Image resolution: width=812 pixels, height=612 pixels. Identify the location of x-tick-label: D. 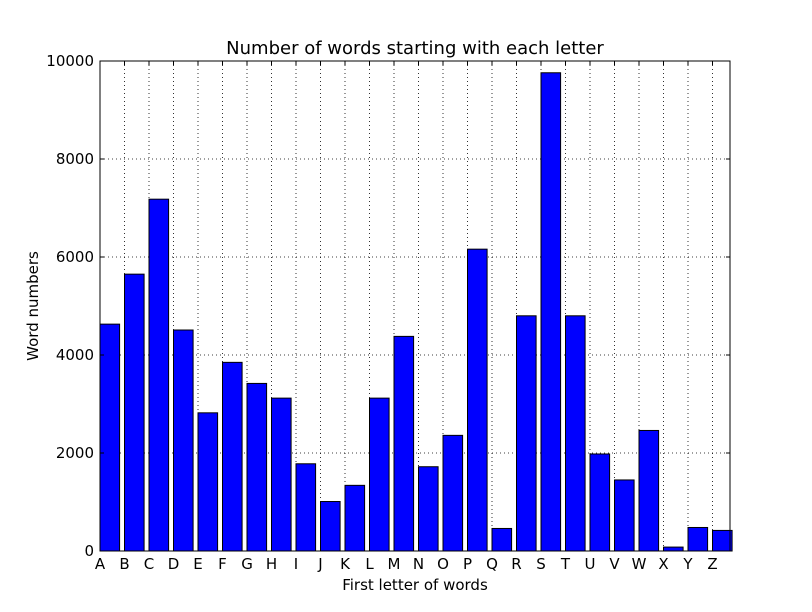
(174, 564).